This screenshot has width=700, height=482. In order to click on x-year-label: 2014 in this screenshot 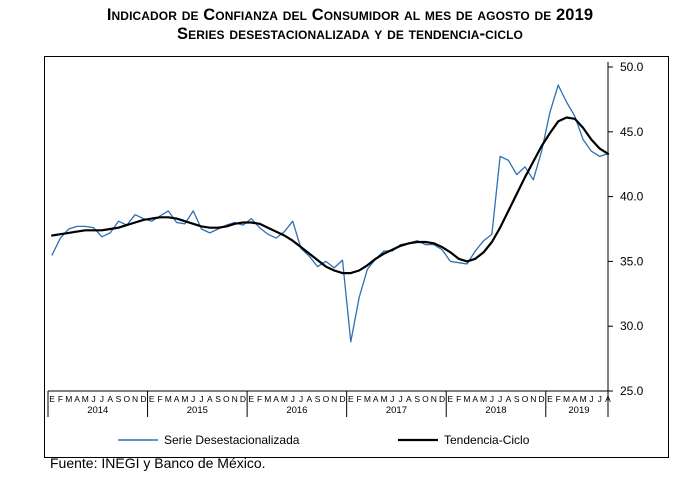, I will do `click(97, 410)`.